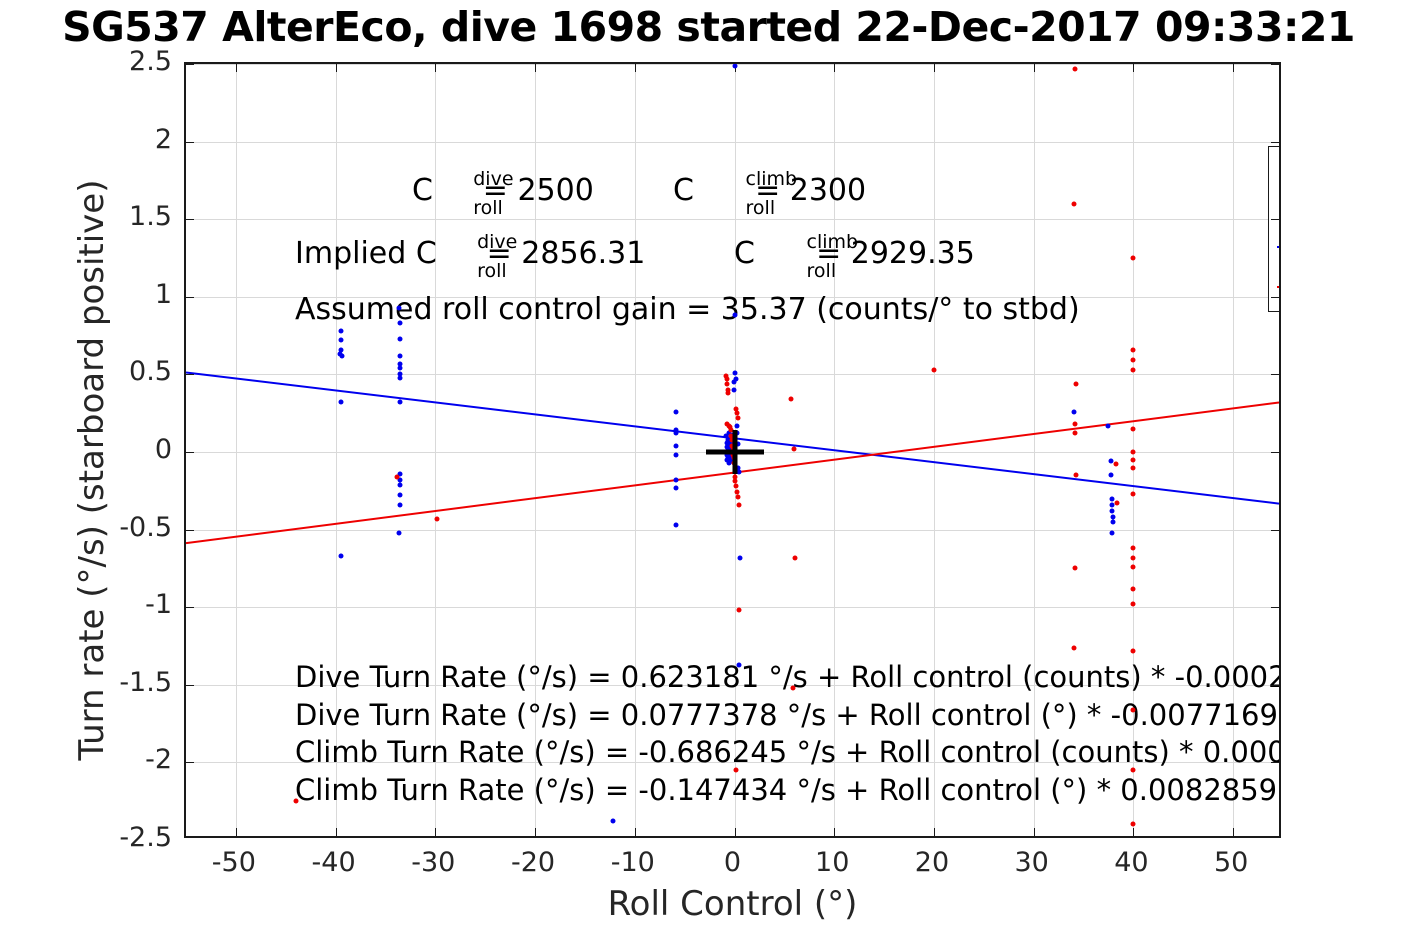 This screenshot has width=1417, height=945. Describe the element at coordinates (1131, 862) in the screenshot. I see `x-tick-label: 40` at that location.